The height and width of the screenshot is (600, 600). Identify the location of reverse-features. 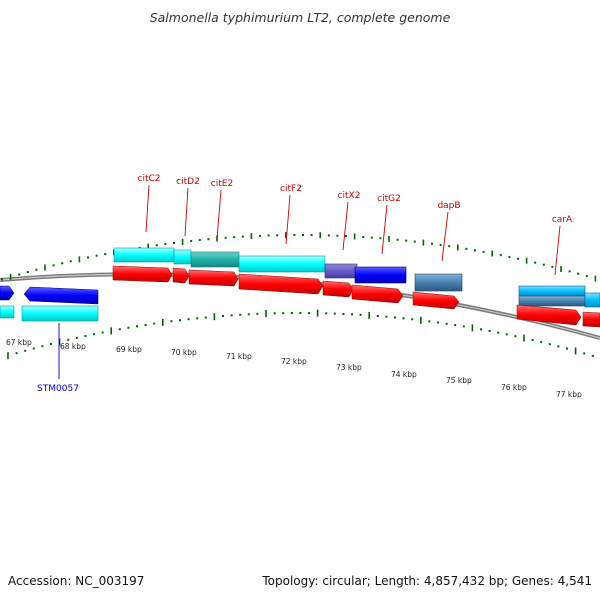
(49, 303).